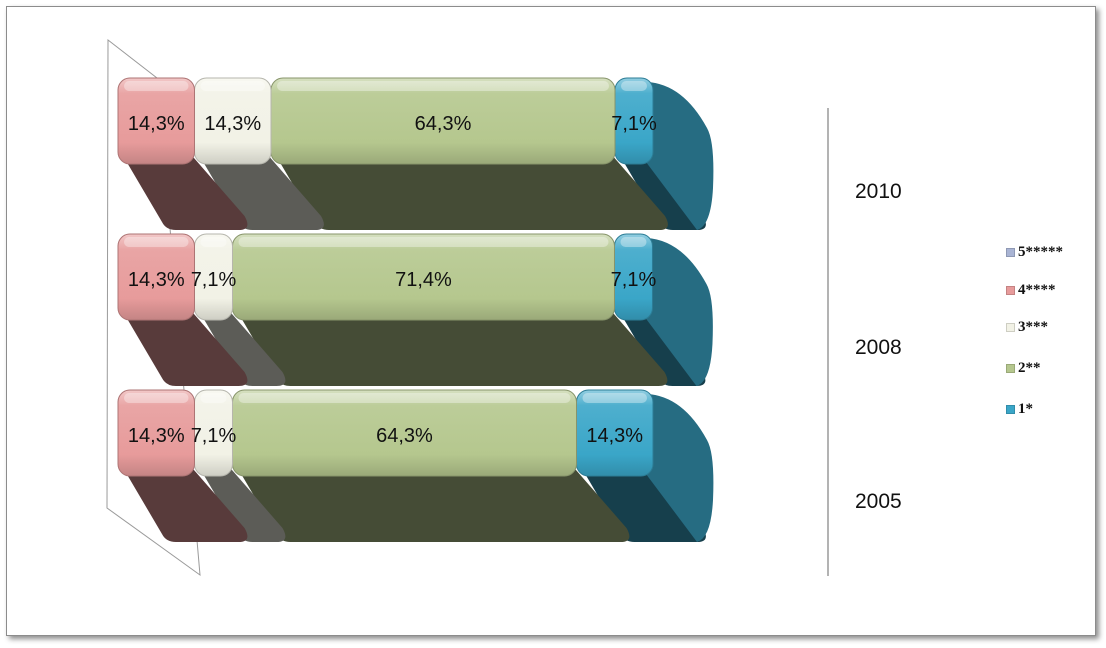  I want to click on legend-item-5starstarstarstarstar: 5*****, so click(1034, 252).